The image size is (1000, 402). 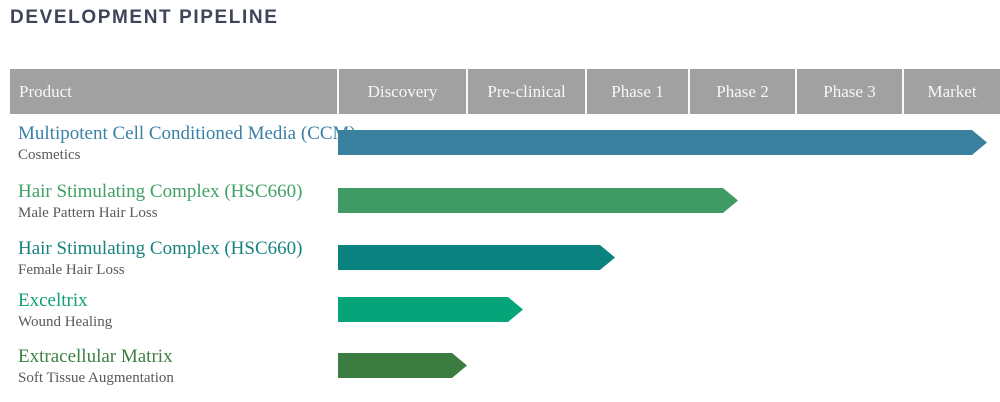 I want to click on product-indication: Male Pattern Hair Loss, so click(x=88, y=213).